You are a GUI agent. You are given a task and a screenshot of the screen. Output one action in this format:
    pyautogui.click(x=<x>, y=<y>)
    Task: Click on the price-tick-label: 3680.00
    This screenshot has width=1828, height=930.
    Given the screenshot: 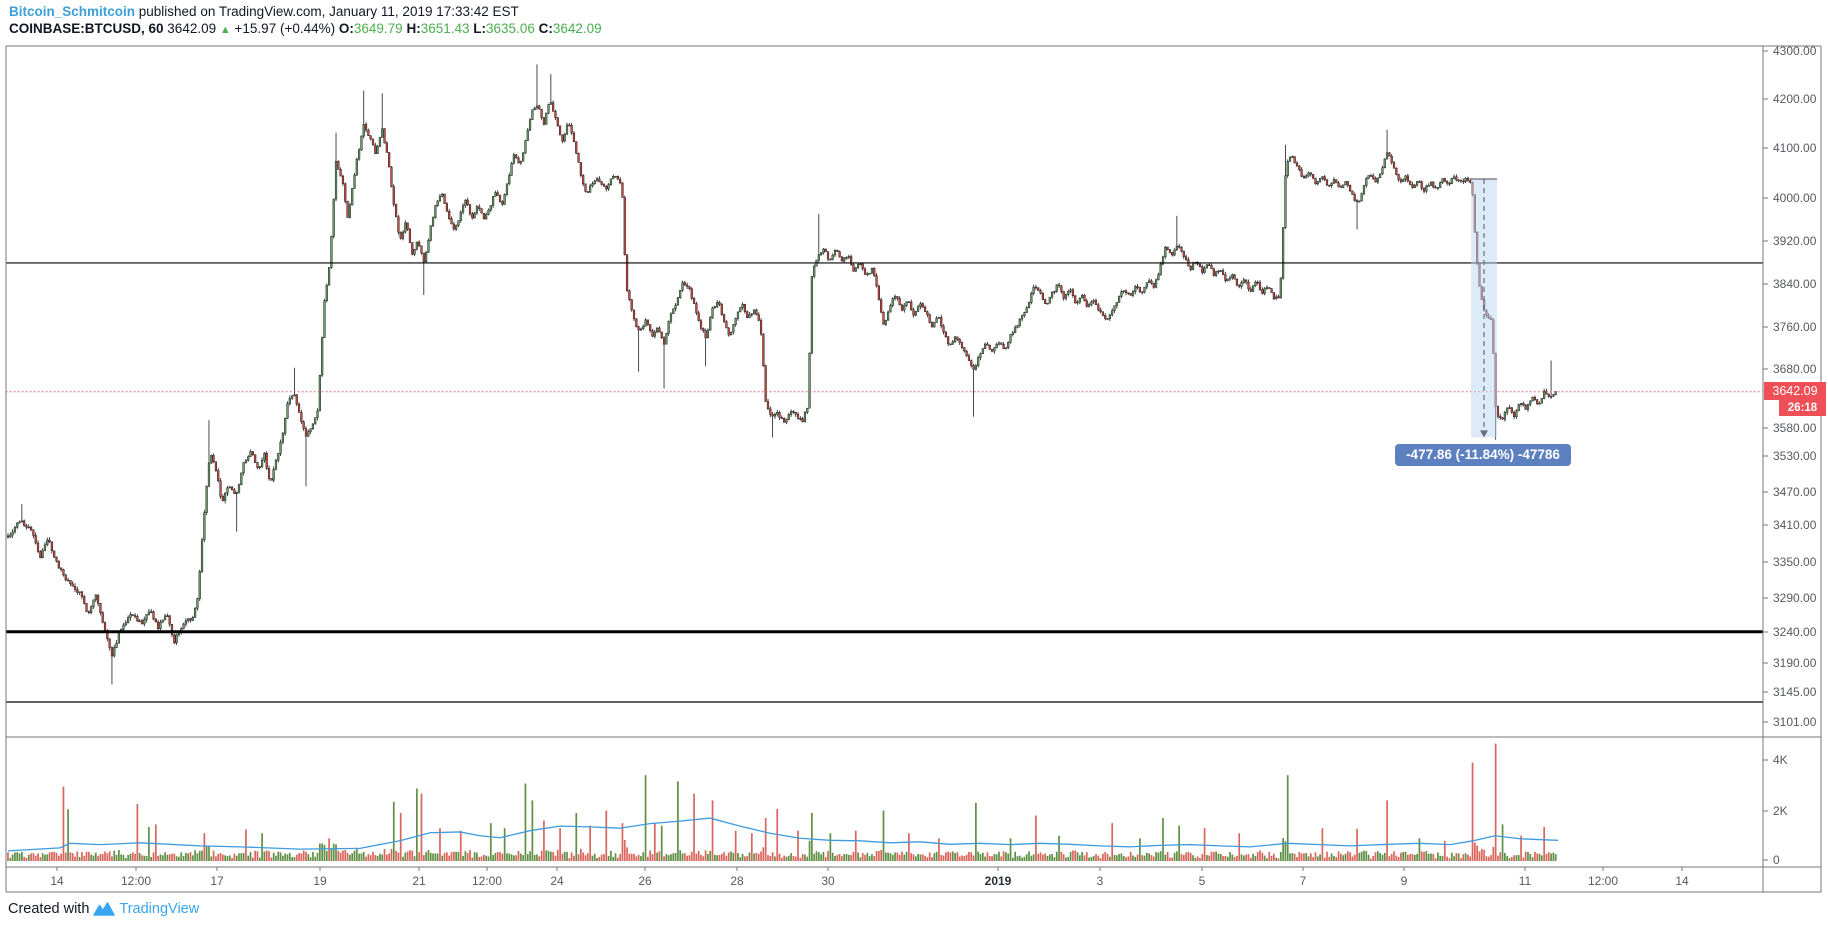 What is the action you would take?
    pyautogui.click(x=1795, y=369)
    